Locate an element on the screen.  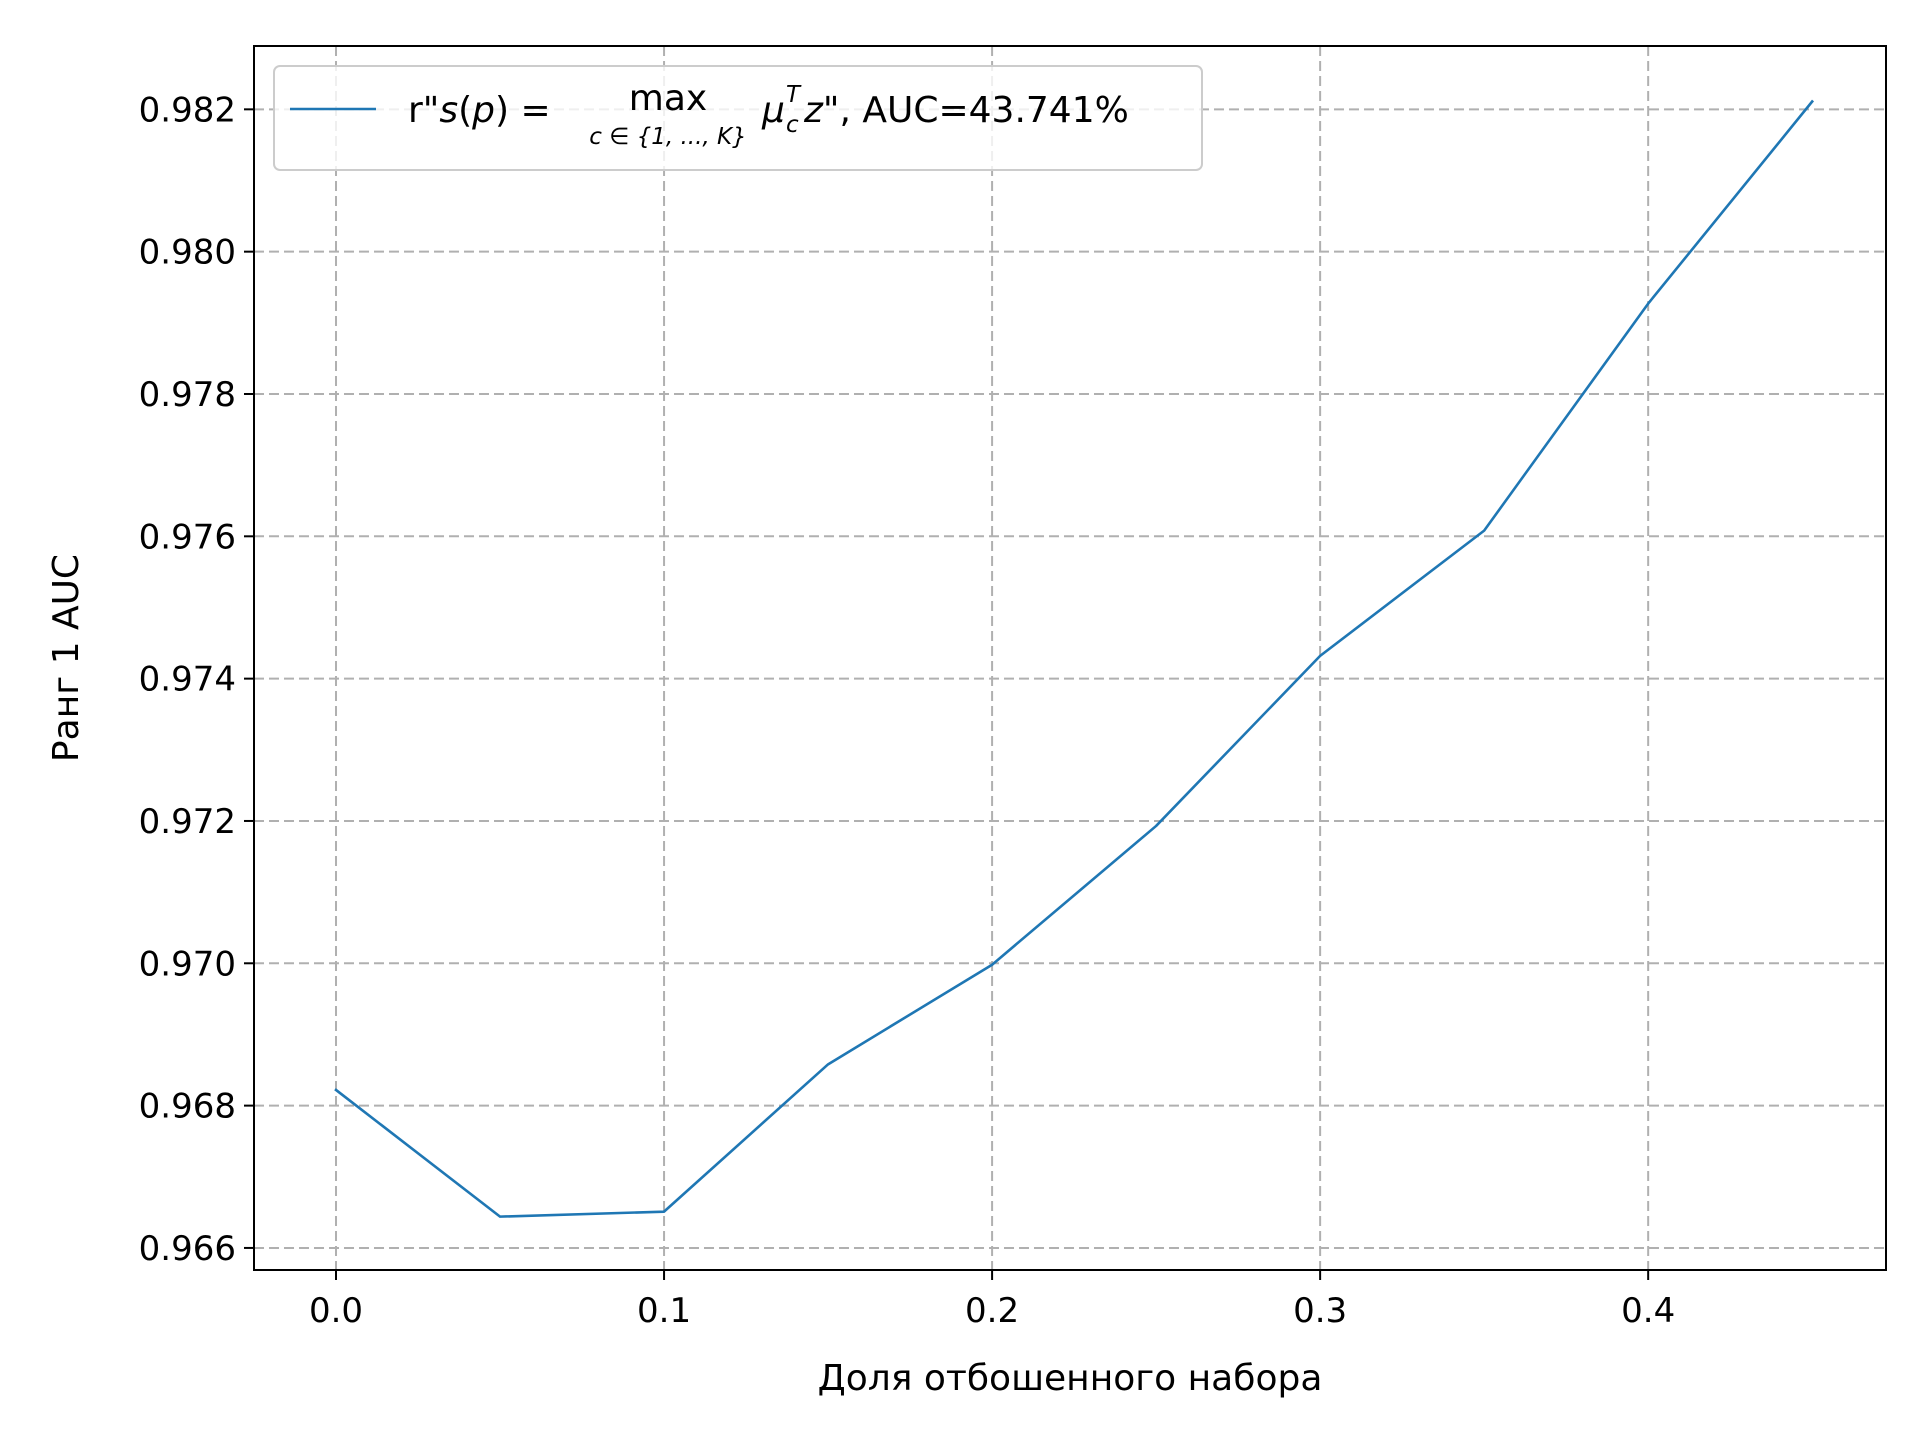
y-tick-label: 0.968 is located at coordinates (187, 1107).